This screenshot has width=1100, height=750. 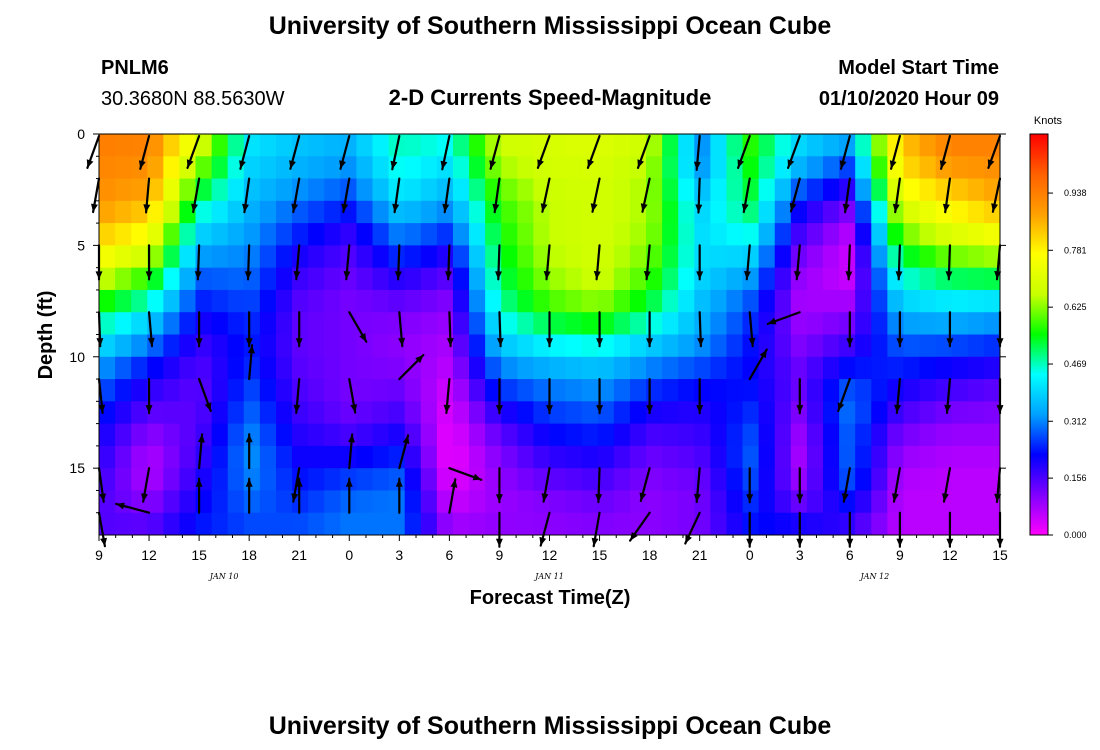 What do you see at coordinates (223, 576) in the screenshot?
I see `x-date-label: JAN 10` at bounding box center [223, 576].